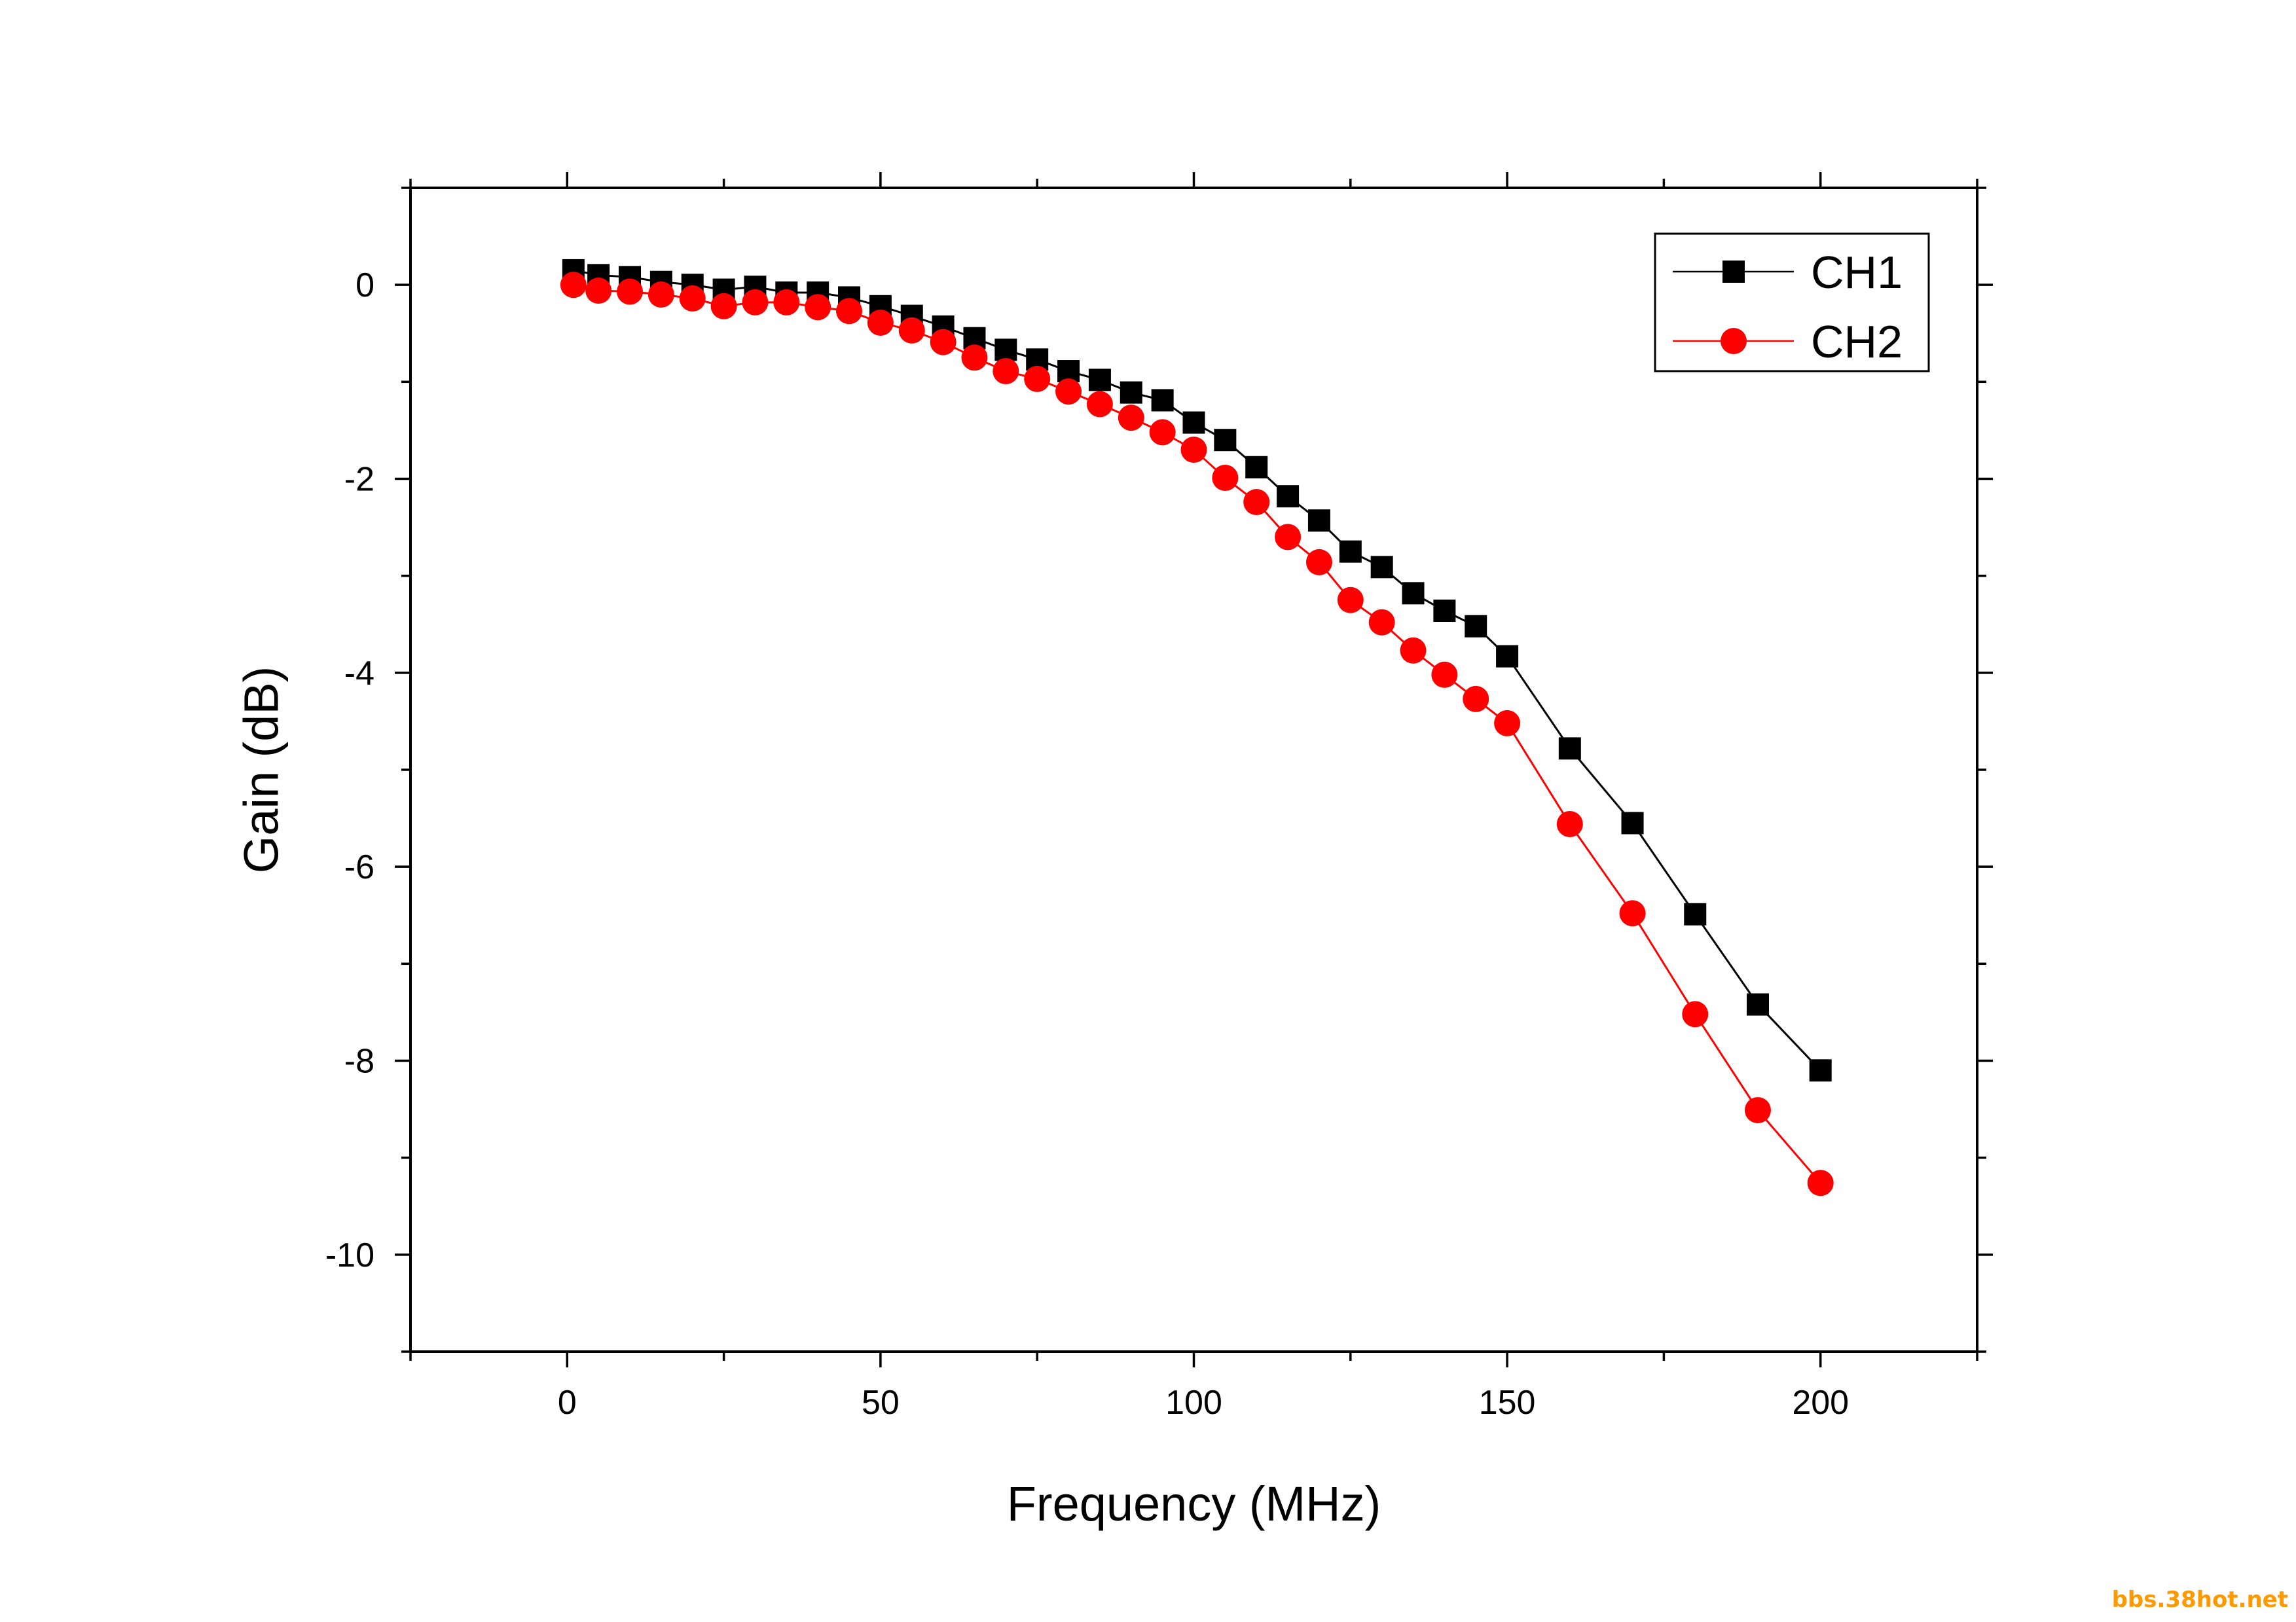 This screenshot has width=2296, height=1622. Describe the element at coordinates (1194, 1504) in the screenshot. I see `x-axis-title: Frequency (MHz)` at that location.